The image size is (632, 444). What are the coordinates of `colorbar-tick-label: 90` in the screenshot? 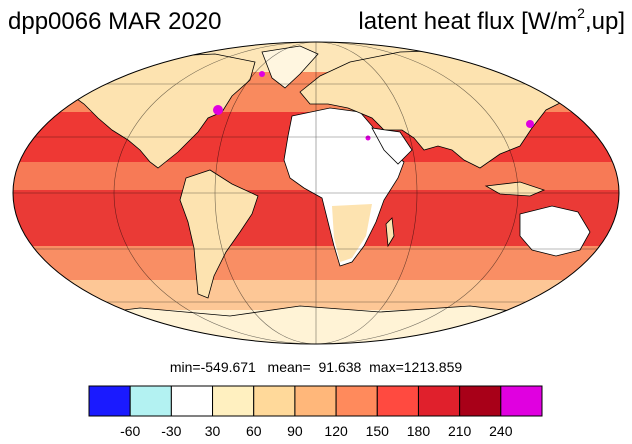 It's located at (295, 431).